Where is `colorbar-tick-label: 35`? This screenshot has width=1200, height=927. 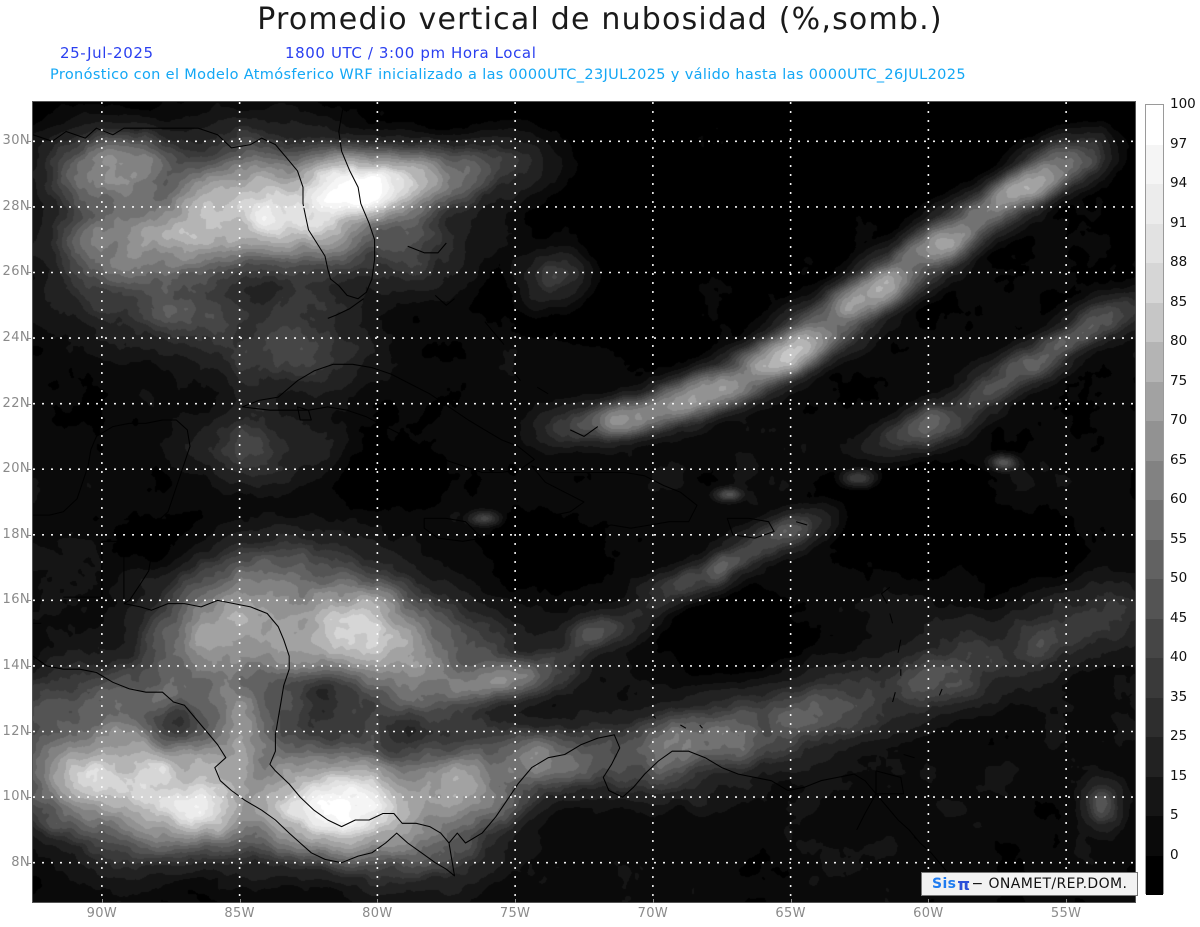 colorbar-tick-label: 35 is located at coordinates (1179, 696).